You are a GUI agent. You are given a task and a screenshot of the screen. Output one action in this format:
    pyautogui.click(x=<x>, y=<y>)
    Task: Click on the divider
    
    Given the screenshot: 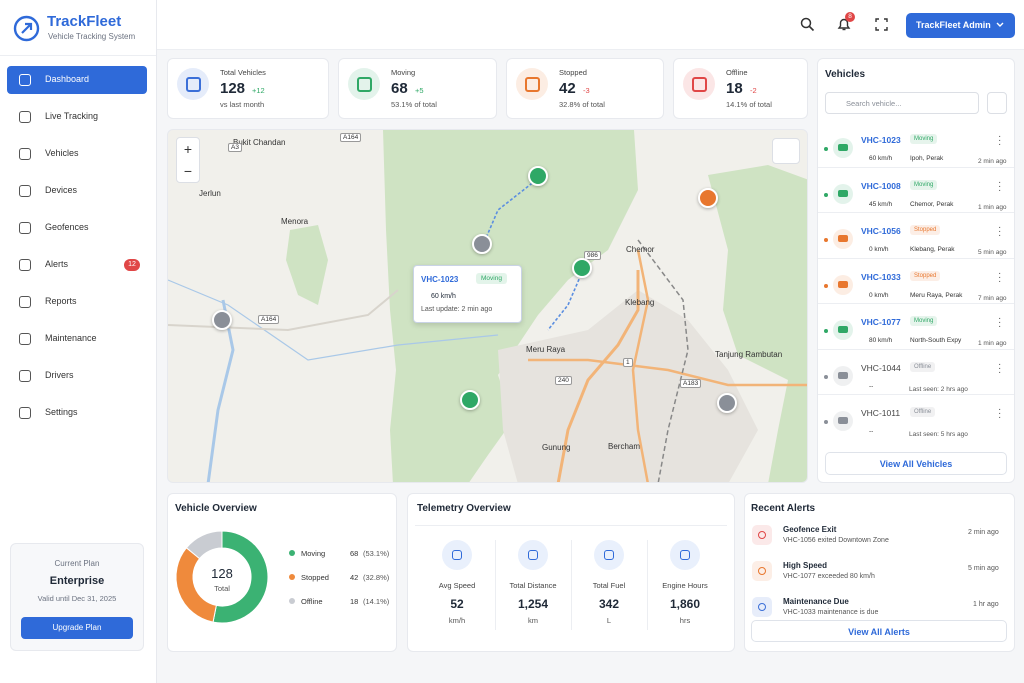 What is the action you would take?
    pyautogui.click(x=571, y=525)
    